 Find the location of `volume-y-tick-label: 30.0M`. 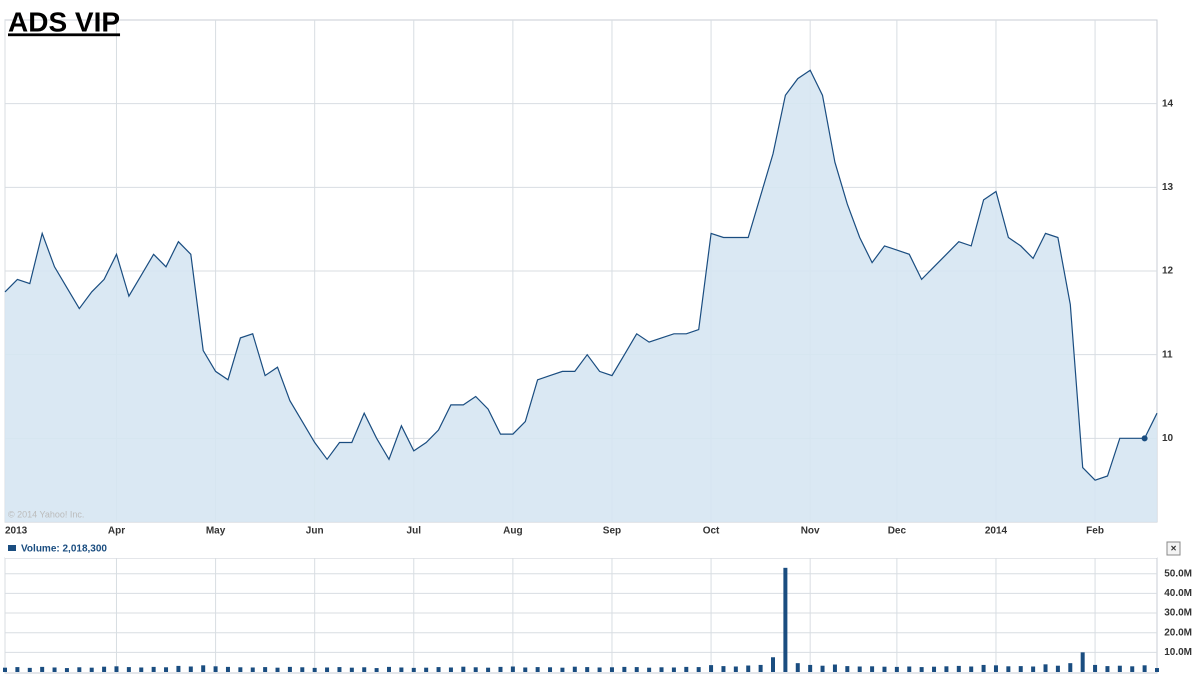

volume-y-tick-label: 30.0M is located at coordinates (1178, 613).